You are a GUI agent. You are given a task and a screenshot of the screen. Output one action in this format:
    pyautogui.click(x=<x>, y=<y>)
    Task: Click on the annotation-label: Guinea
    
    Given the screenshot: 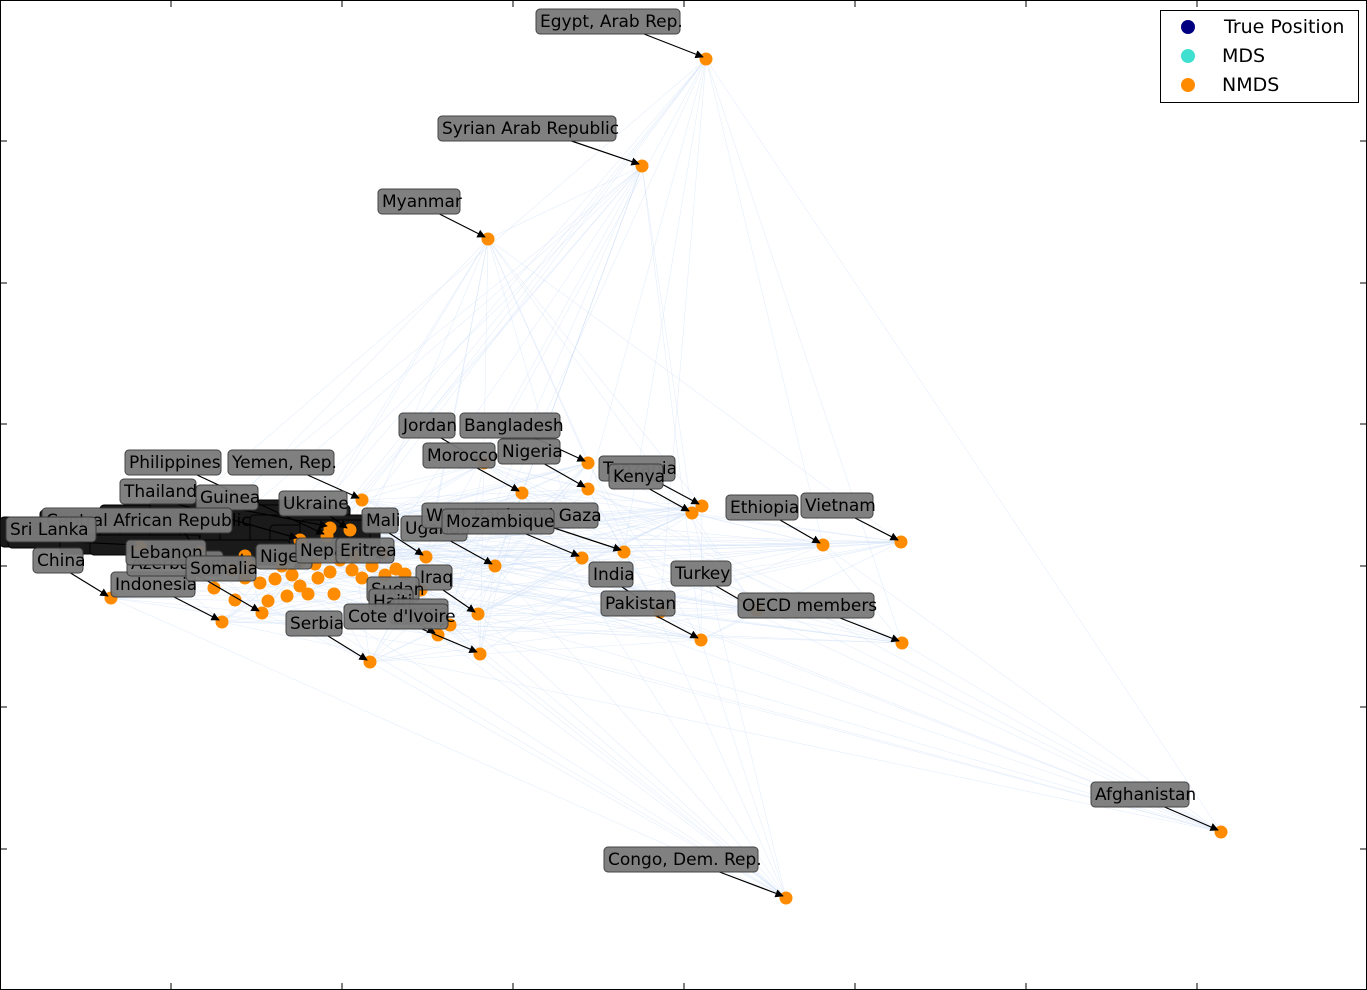 What is the action you would take?
    pyautogui.click(x=230, y=498)
    